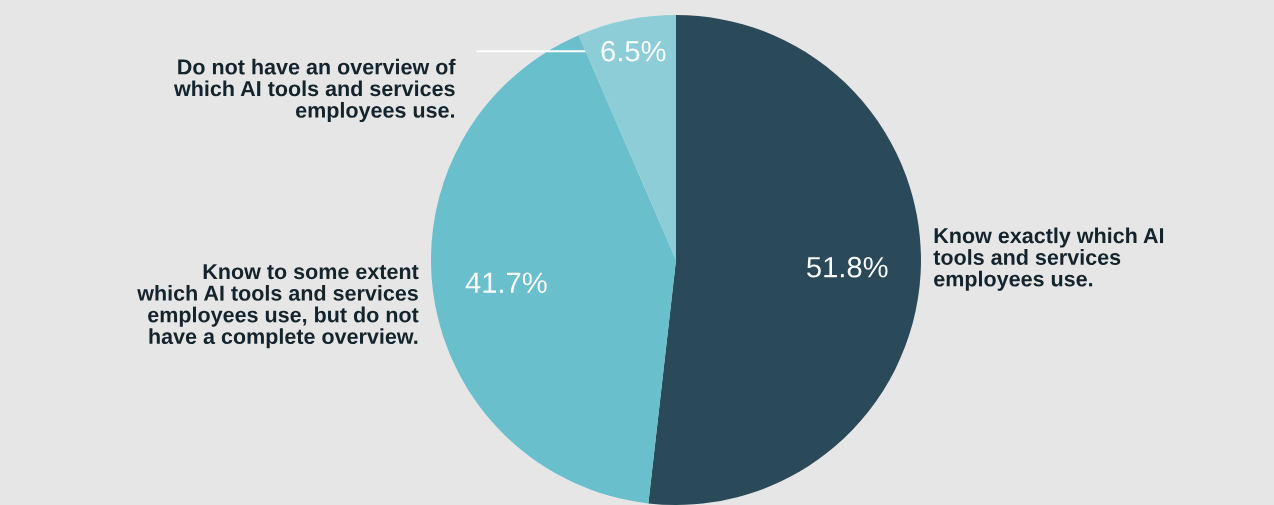  Describe the element at coordinates (847, 267) in the screenshot. I see `data-label: 51.8%` at that location.